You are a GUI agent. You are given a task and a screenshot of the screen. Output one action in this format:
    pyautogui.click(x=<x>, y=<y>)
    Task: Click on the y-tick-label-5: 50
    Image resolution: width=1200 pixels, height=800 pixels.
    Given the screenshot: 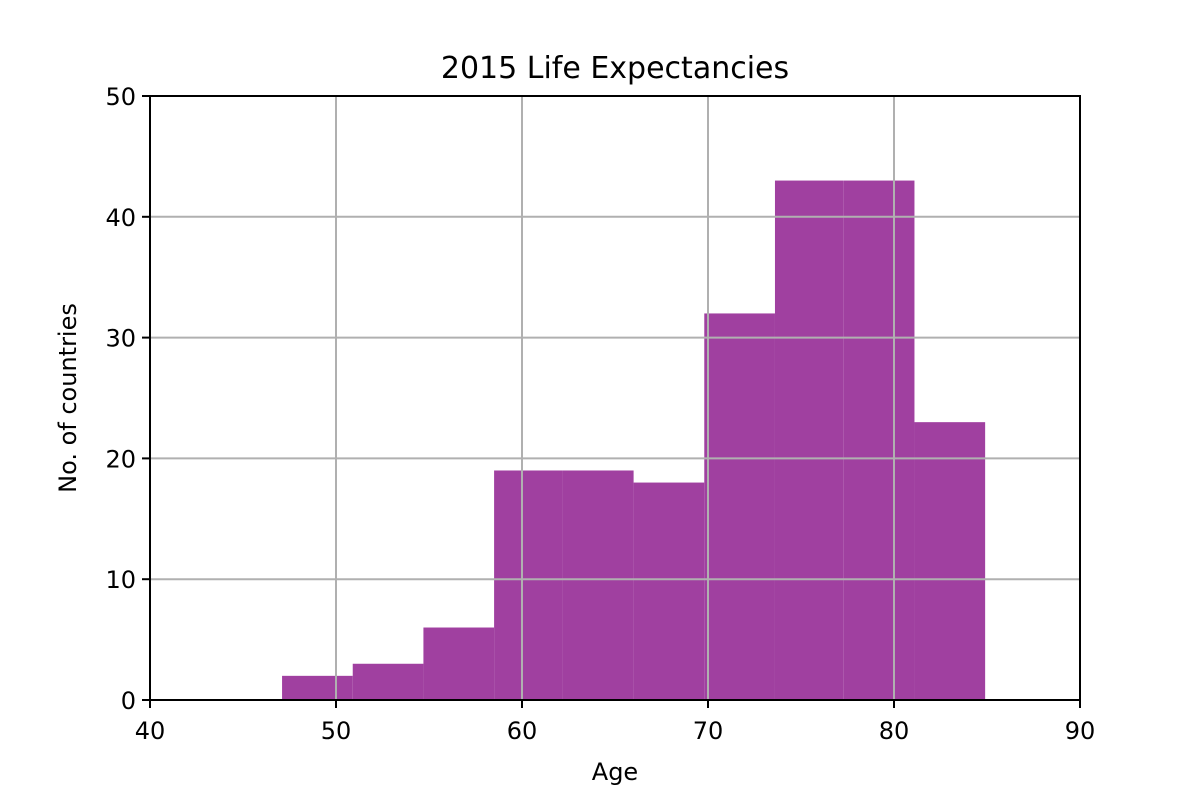 What is the action you would take?
    pyautogui.click(x=120, y=97)
    